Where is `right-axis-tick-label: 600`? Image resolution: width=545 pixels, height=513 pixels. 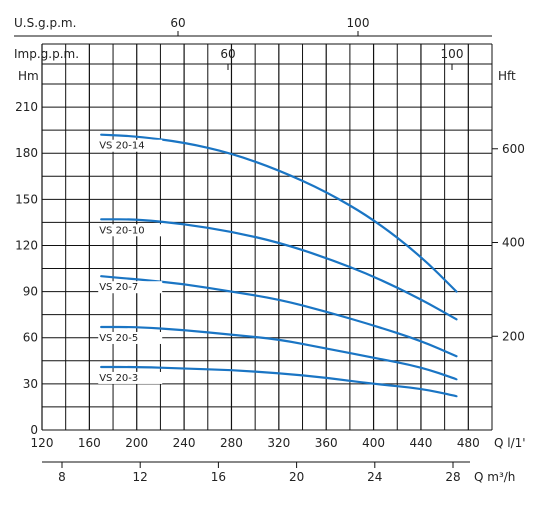 right-axis-tick-label: 600 is located at coordinates (513, 149).